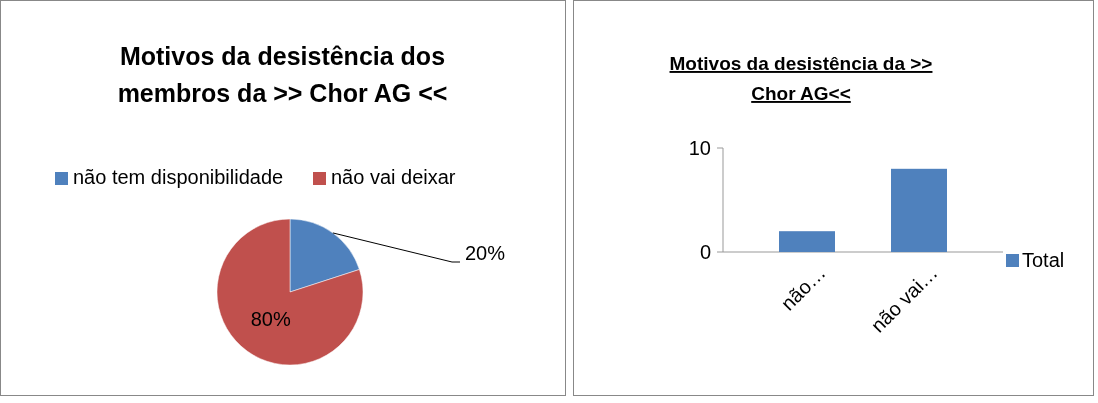 The image size is (1098, 403). What do you see at coordinates (270, 318) in the screenshot?
I see `data-label: 80%` at bounding box center [270, 318].